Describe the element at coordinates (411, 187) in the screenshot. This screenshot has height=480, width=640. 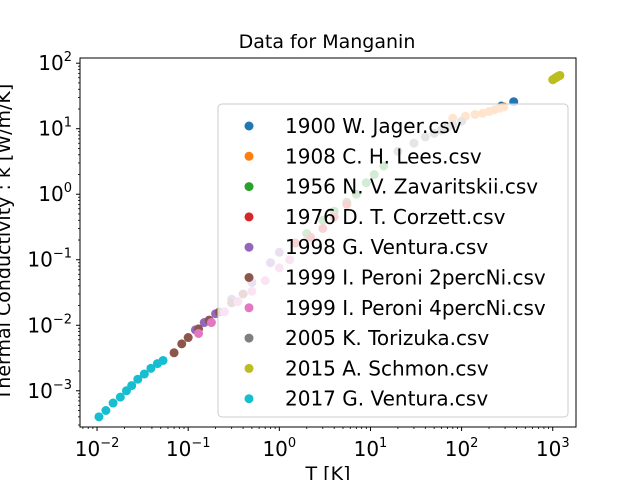
I see `legend-label: 1956 N. V. Zavaritskii.csv` at that location.